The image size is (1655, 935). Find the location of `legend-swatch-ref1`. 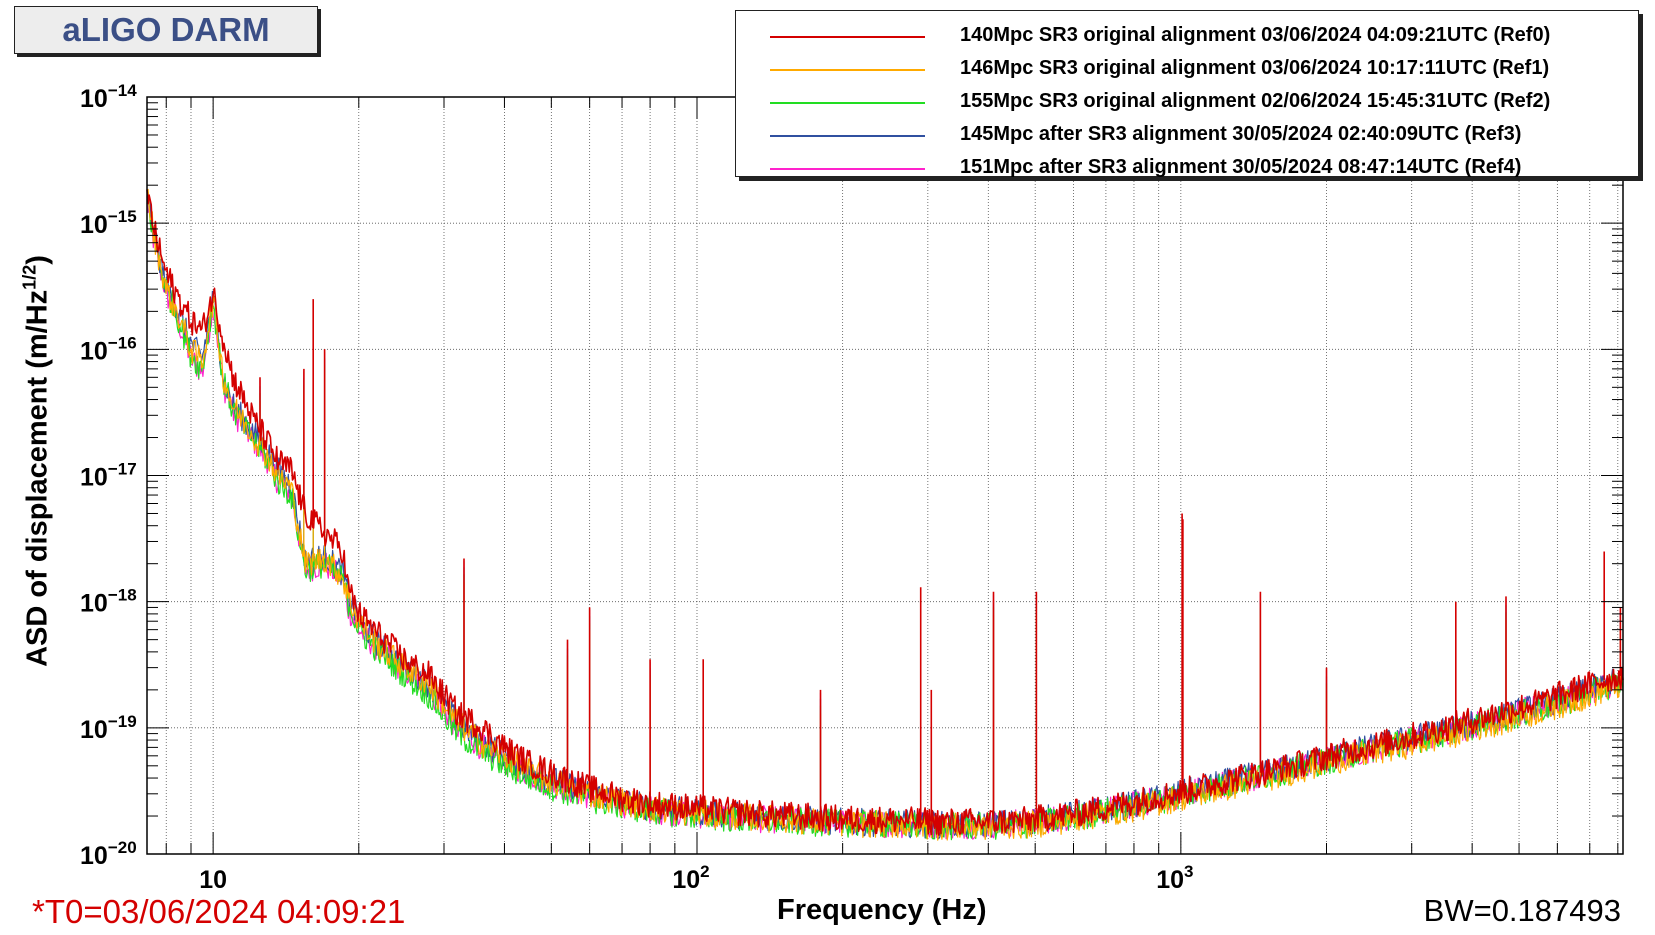

legend-swatch-ref1 is located at coordinates (847, 70).